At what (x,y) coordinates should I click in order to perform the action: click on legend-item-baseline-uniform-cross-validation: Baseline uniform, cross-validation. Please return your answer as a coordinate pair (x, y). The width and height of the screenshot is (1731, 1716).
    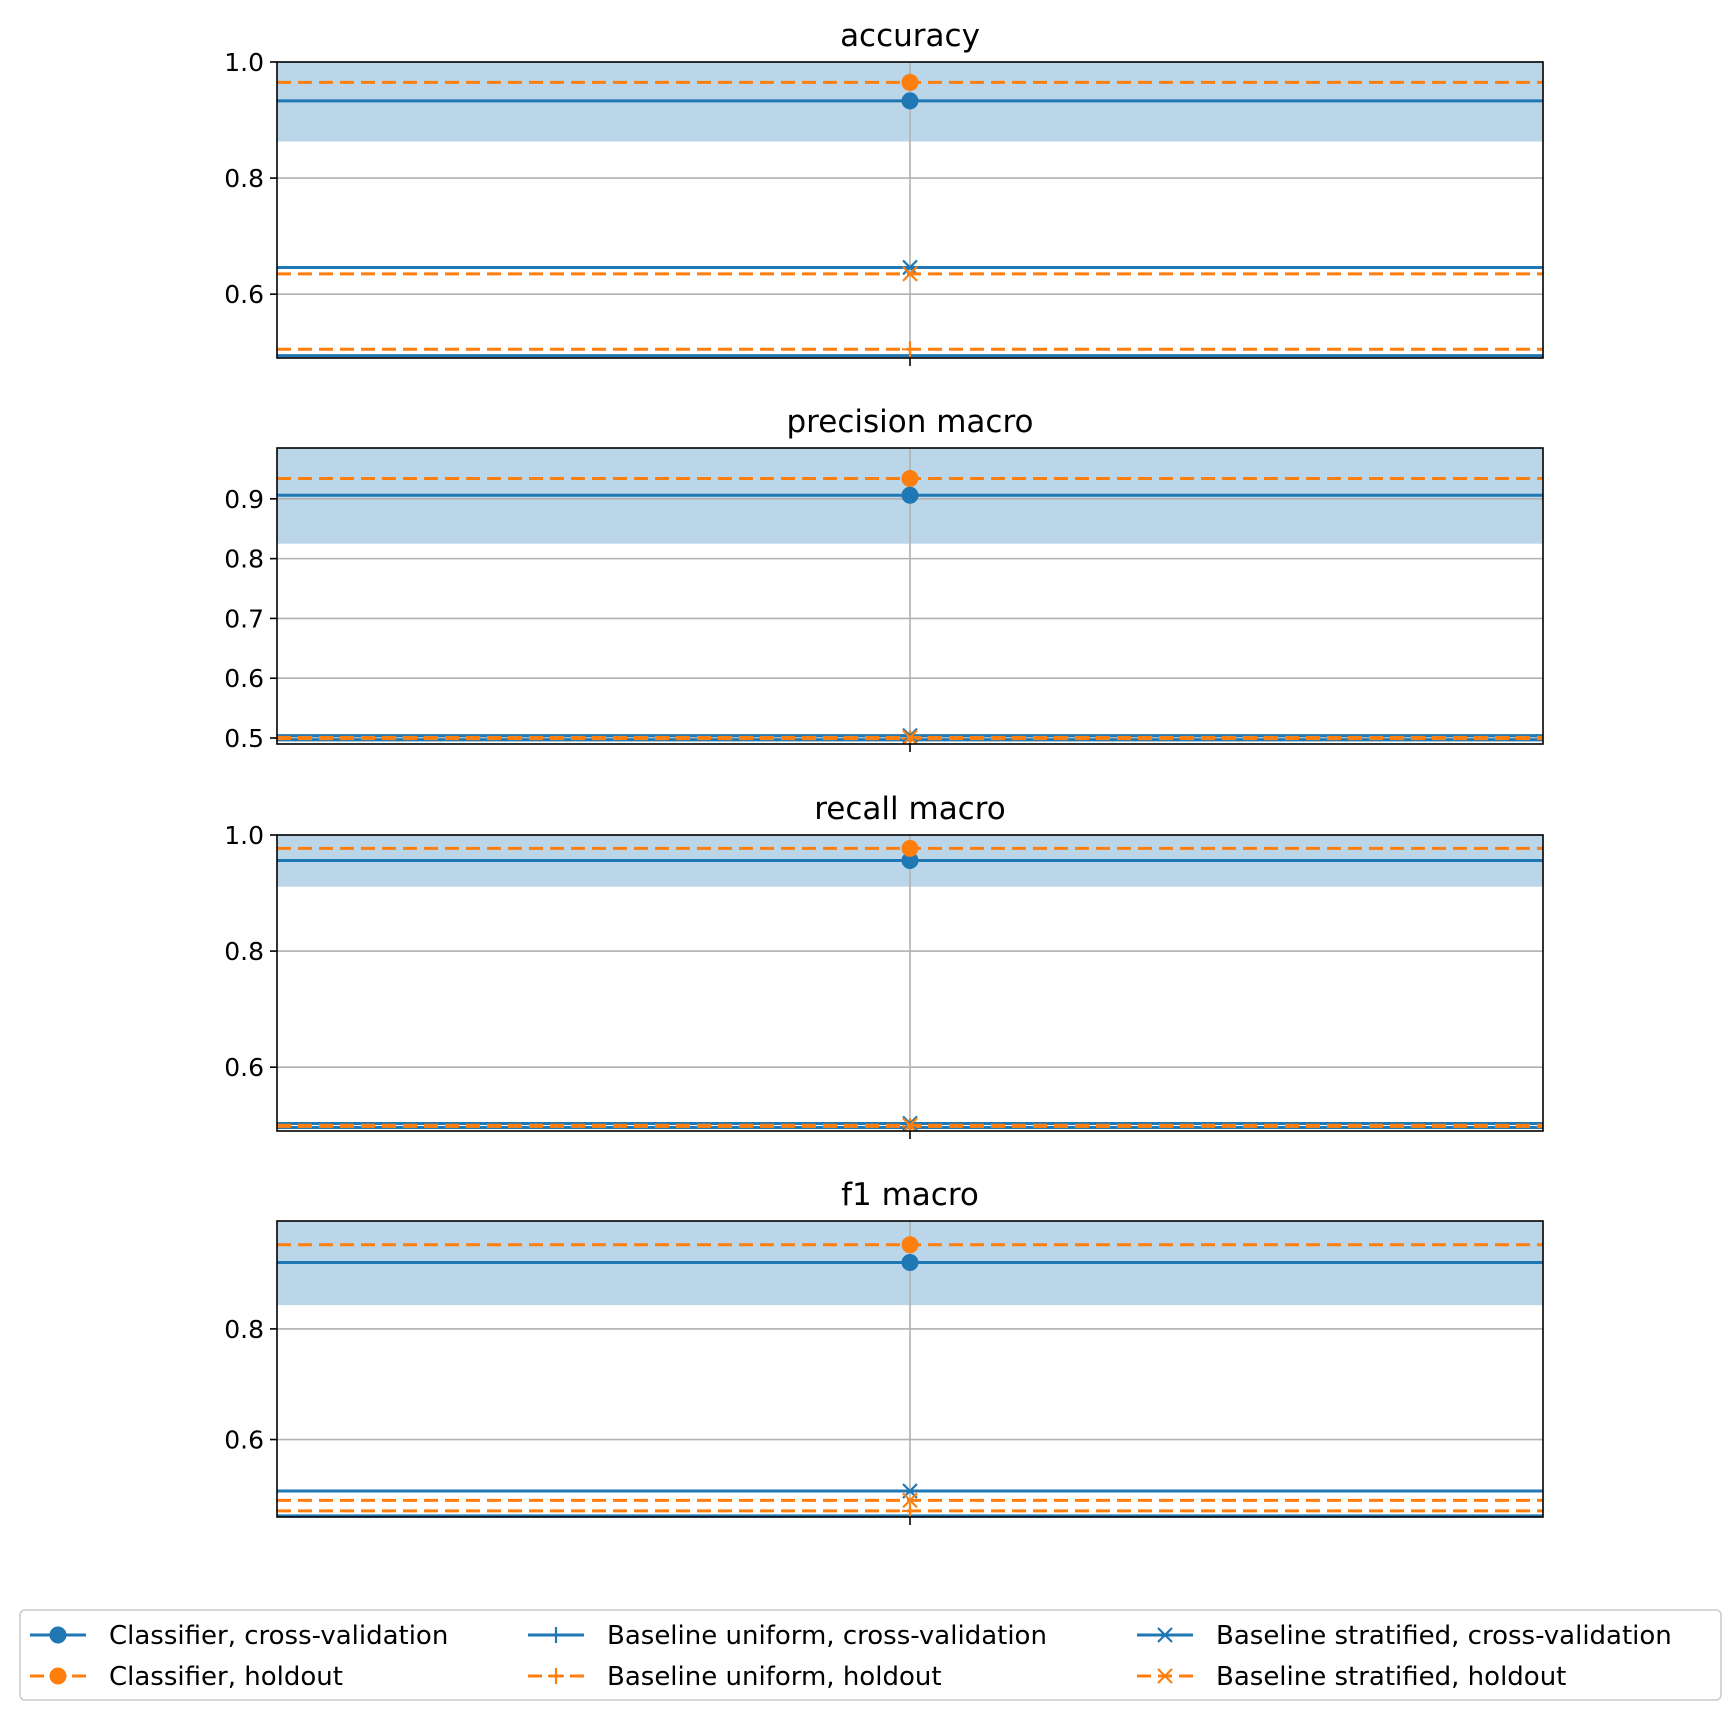
    Looking at the image, I should click on (787, 1636).